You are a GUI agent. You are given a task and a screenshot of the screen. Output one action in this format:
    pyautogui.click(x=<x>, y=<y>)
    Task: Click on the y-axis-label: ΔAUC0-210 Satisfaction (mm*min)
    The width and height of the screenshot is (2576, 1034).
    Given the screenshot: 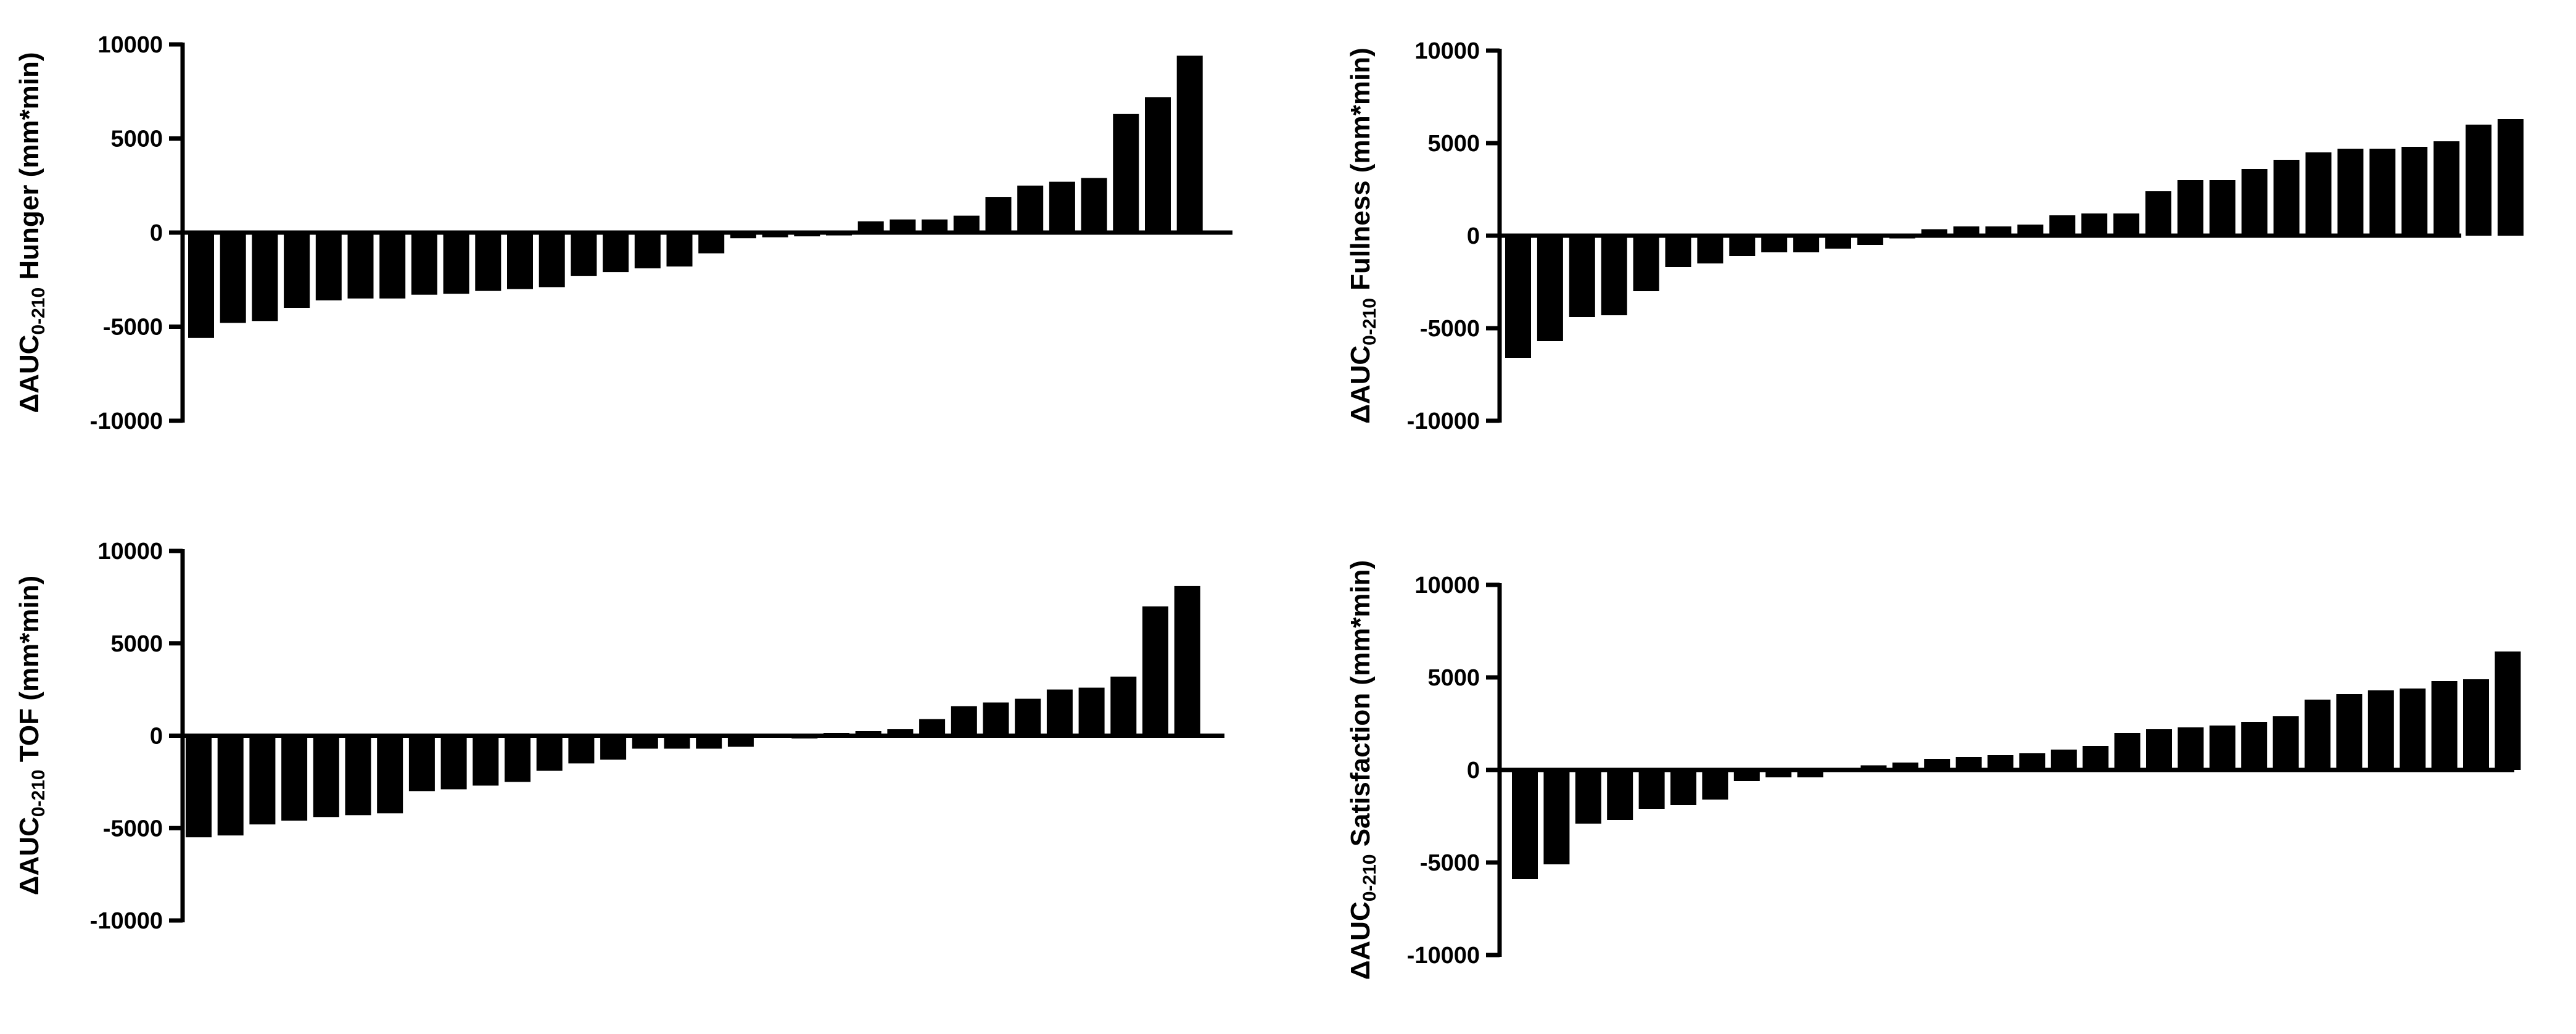 What is the action you would take?
    pyautogui.click(x=1362, y=770)
    